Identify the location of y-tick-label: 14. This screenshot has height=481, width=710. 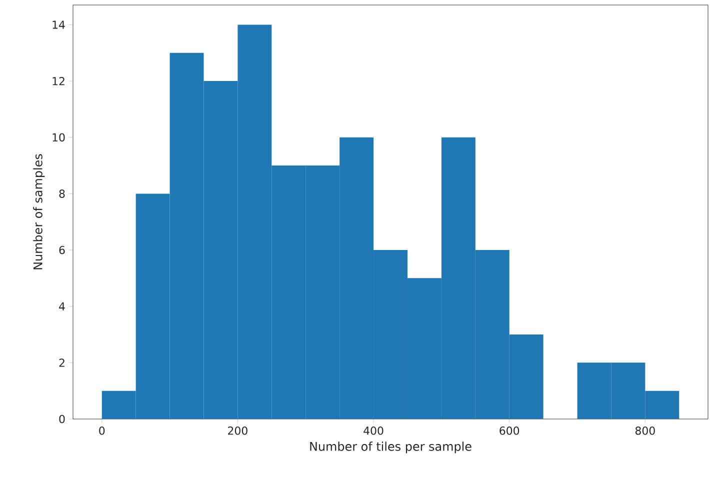
(58, 24).